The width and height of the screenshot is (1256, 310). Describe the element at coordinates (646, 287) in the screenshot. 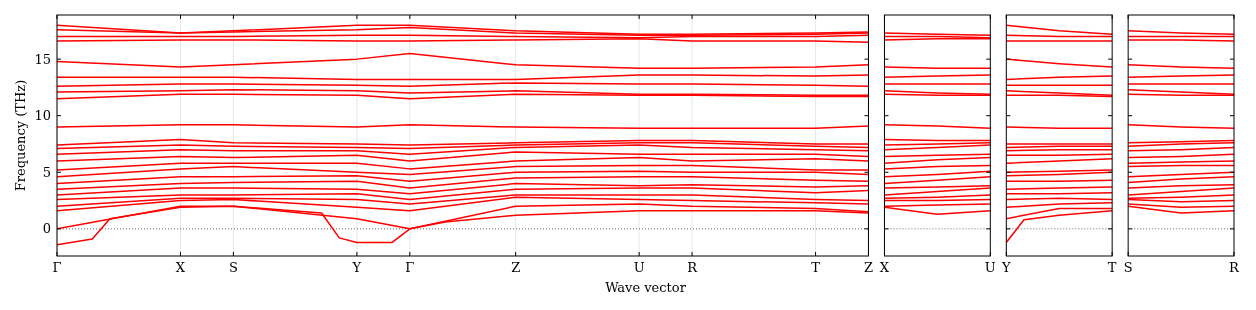

I see `x-axis-title: Wave vector` at that location.